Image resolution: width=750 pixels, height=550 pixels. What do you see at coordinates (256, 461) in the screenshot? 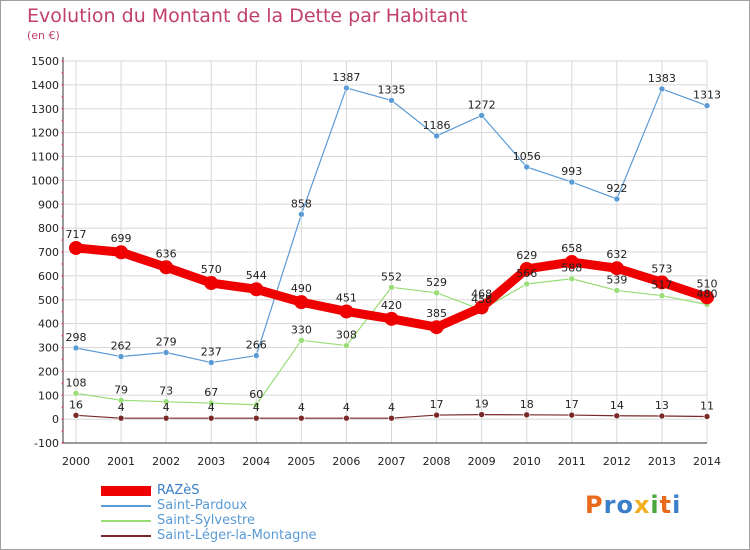
I see `x-tick-label: 2004` at bounding box center [256, 461].